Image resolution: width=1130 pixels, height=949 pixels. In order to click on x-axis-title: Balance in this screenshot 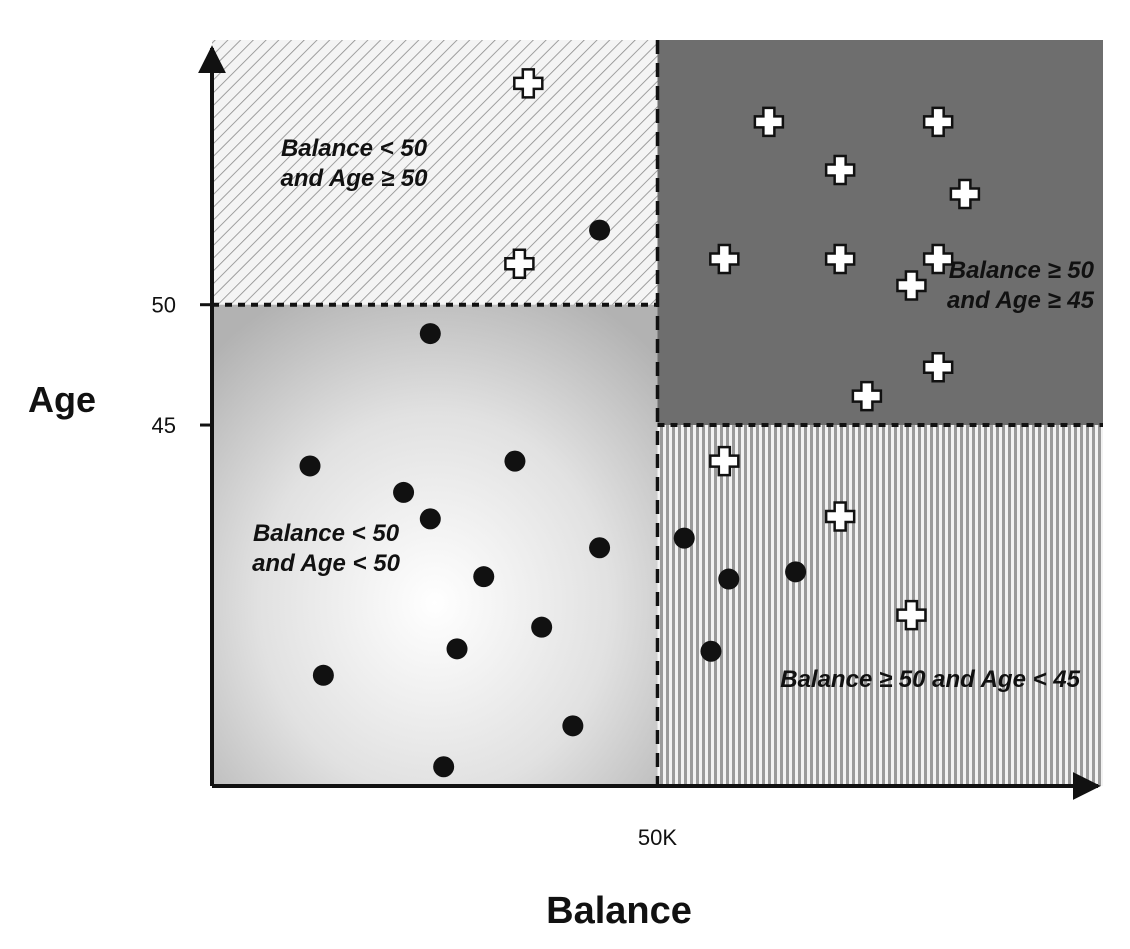, I will do `click(619, 911)`.